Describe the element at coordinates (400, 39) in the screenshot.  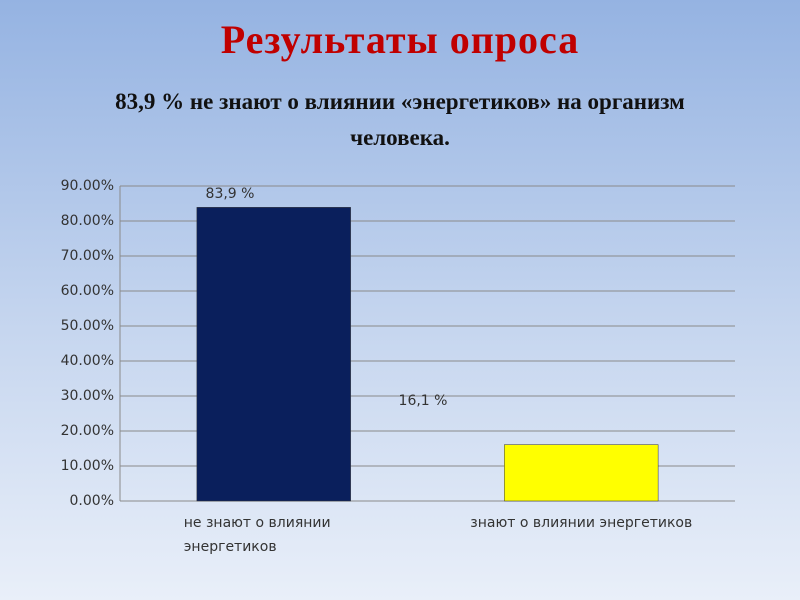
I see `title: Результаты опроса` at that location.